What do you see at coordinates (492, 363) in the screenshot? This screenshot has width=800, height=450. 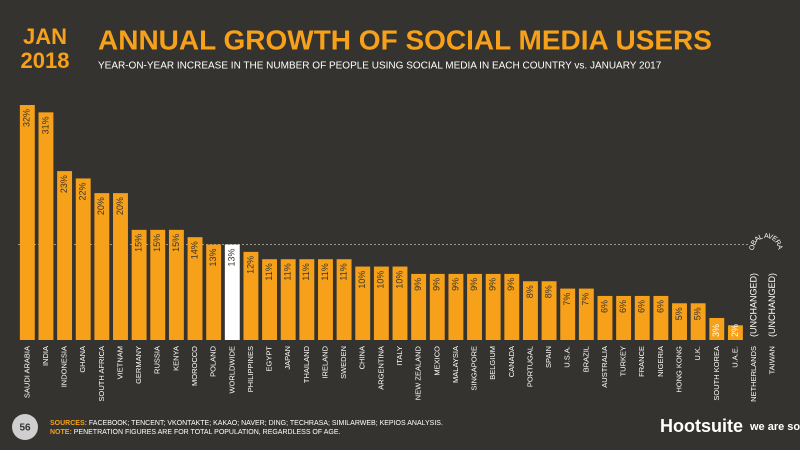 I see `x-tick-label: BELGIUM` at bounding box center [492, 363].